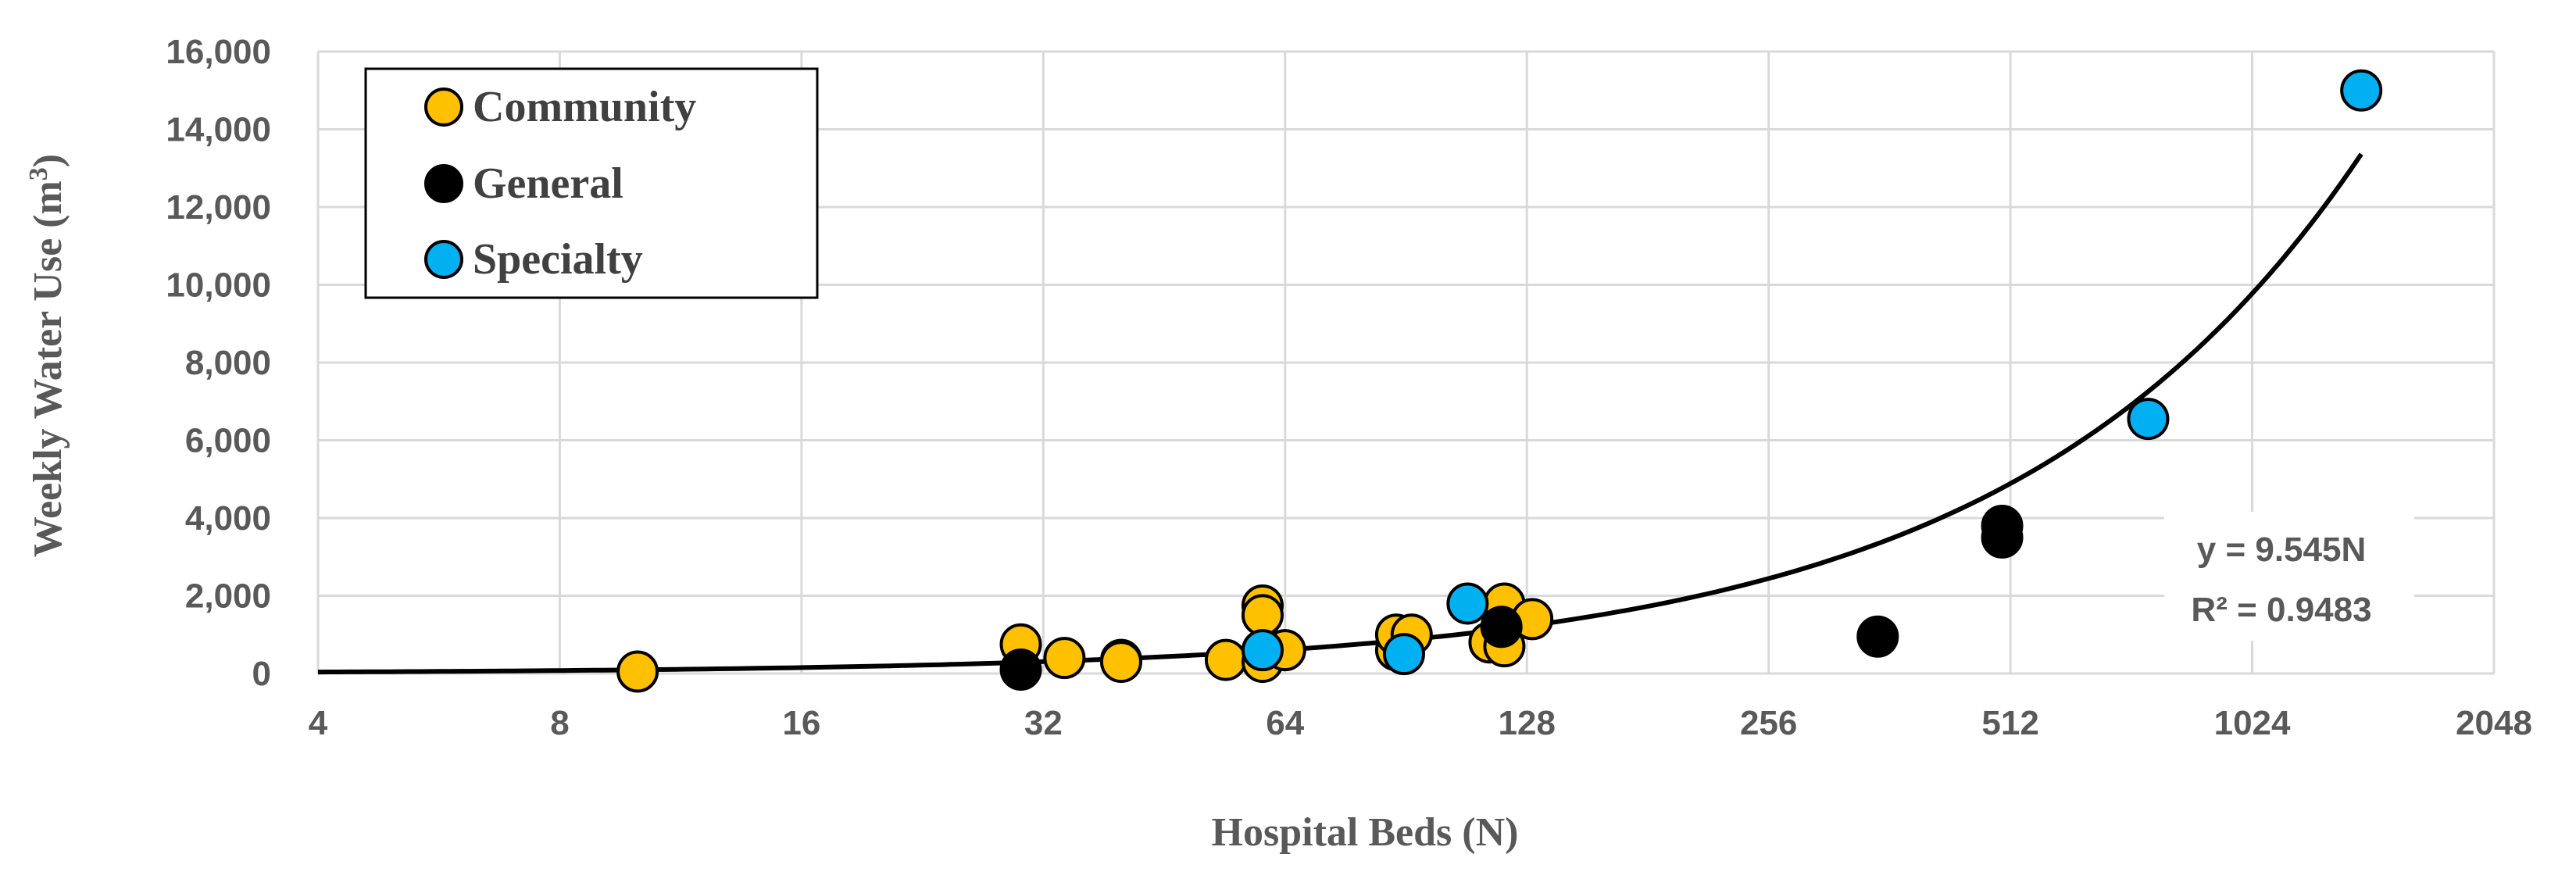 The width and height of the screenshot is (2576, 879). I want to click on x-tick-label: 16, so click(801, 723).